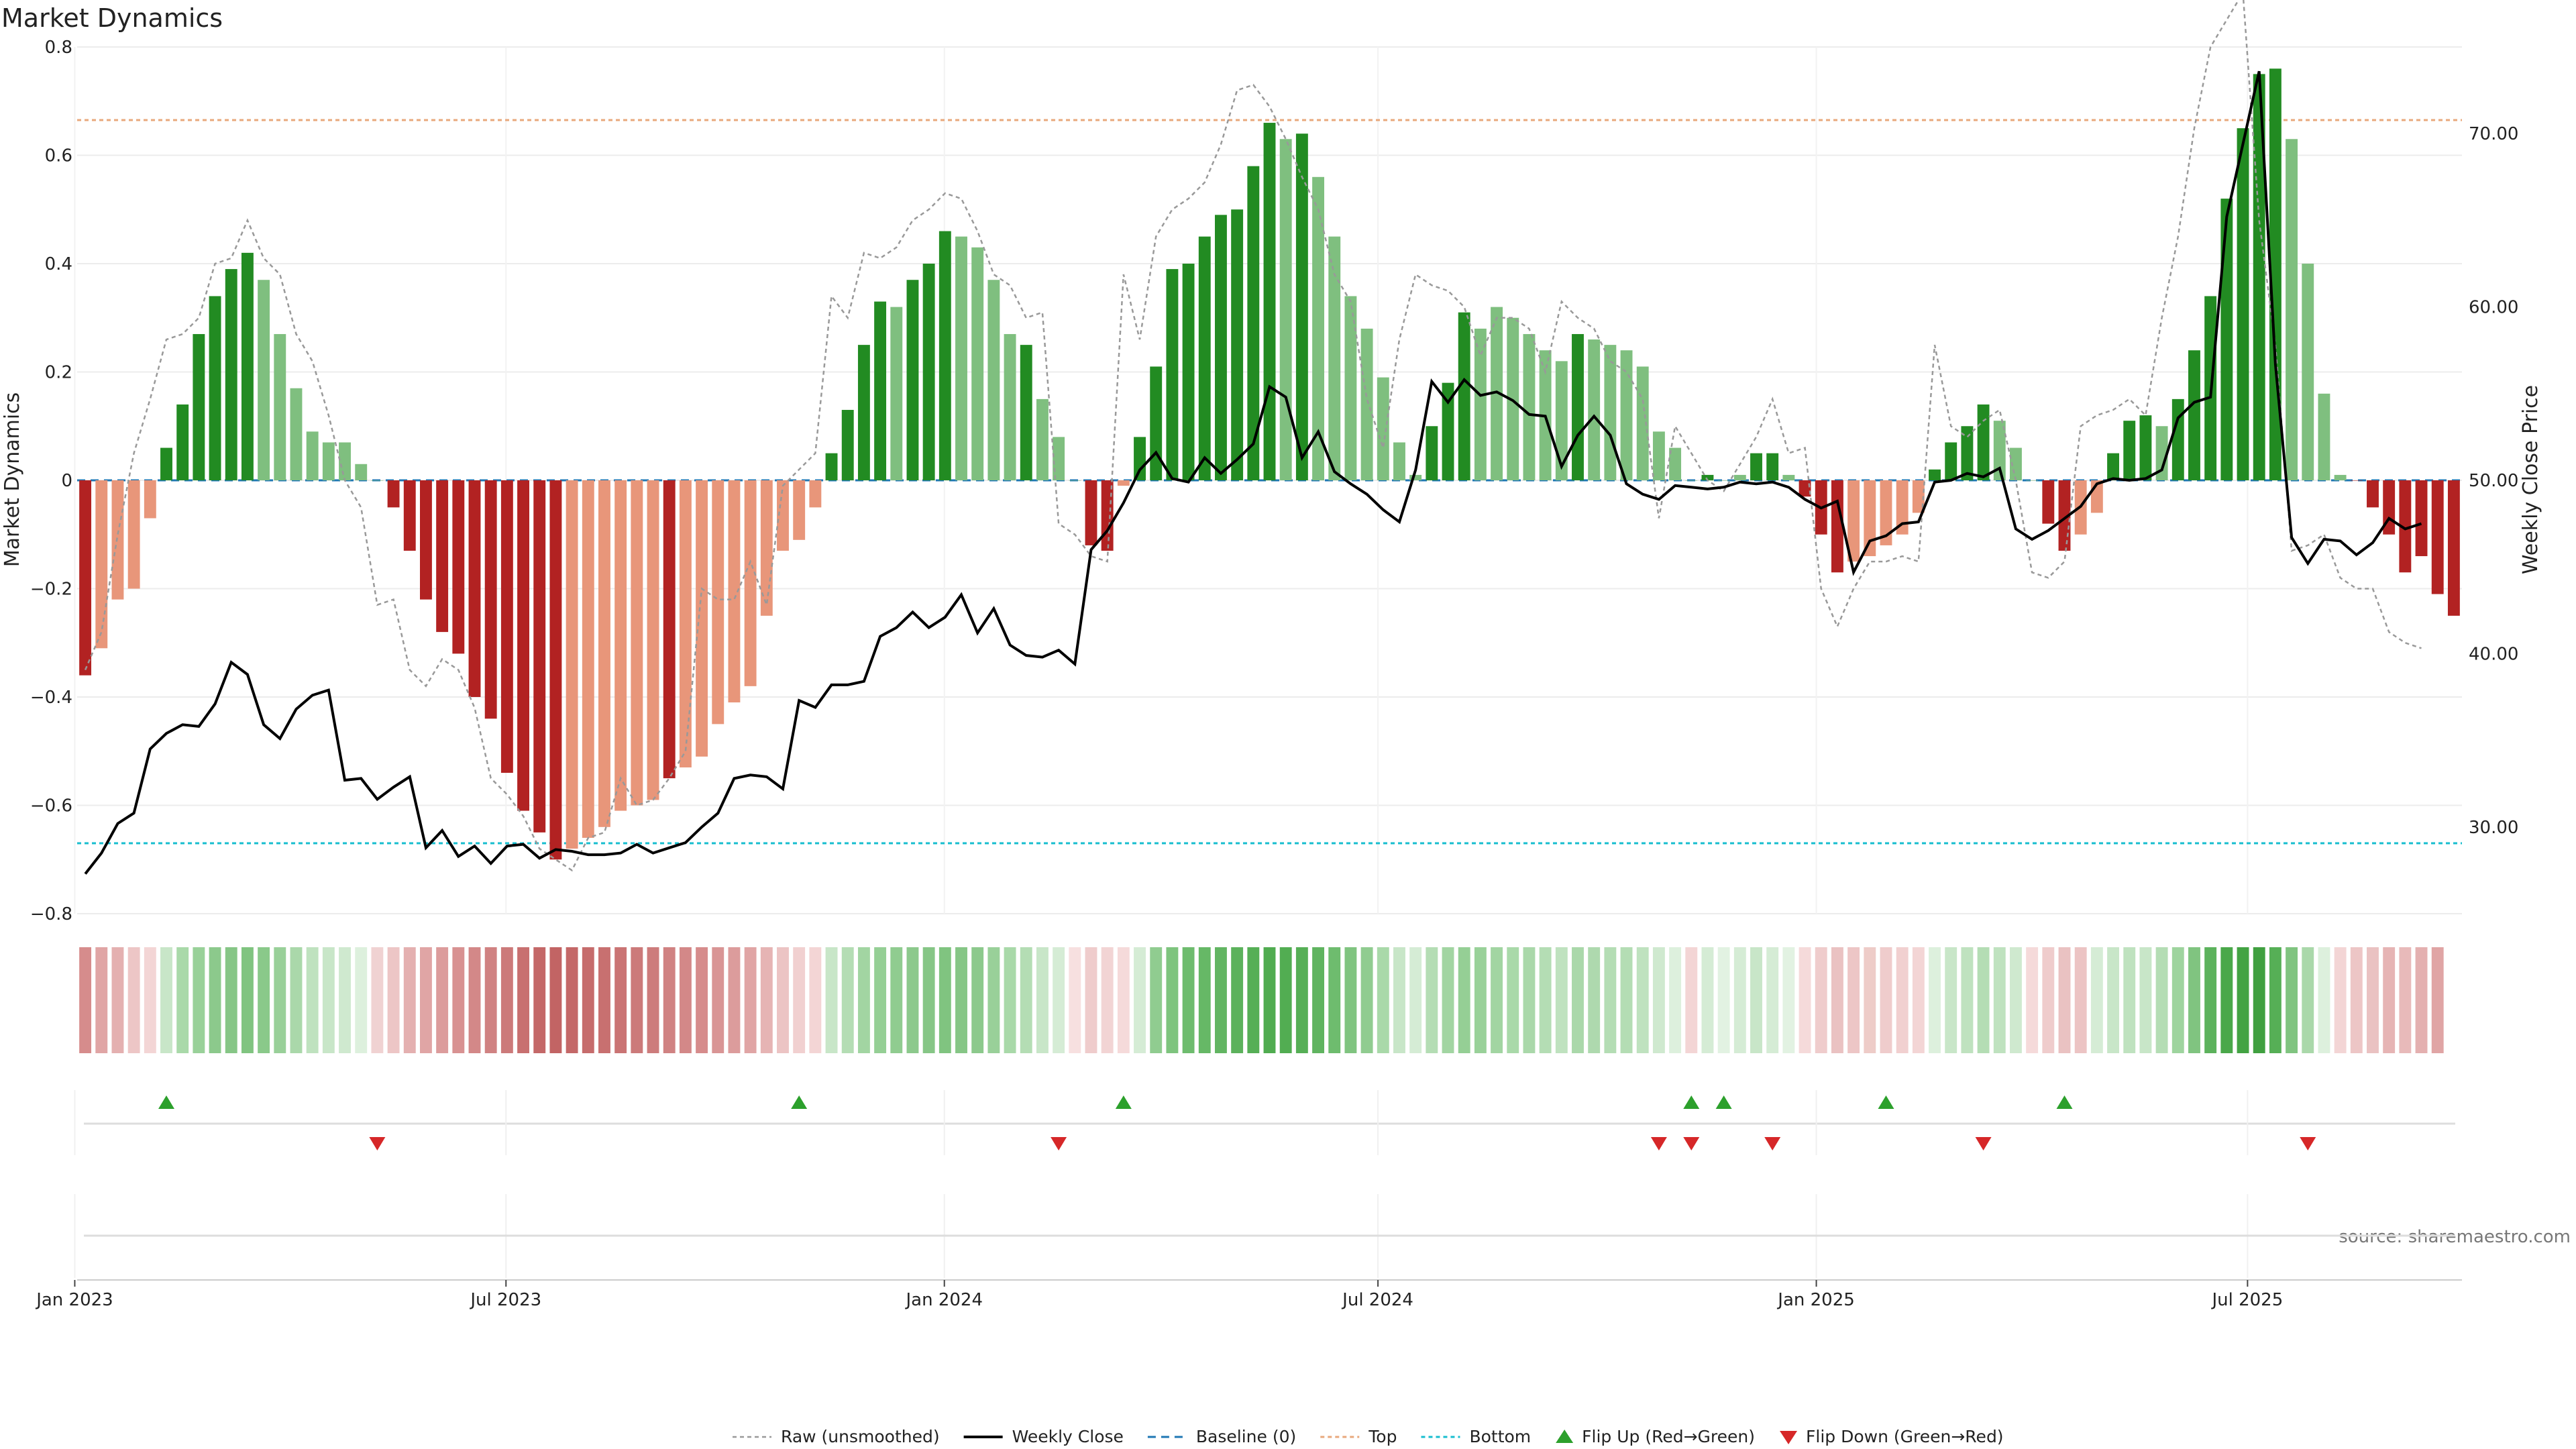 This screenshot has width=2576, height=1449. Describe the element at coordinates (51, 914) in the screenshot. I see `y-tick-label: −0.8` at that location.